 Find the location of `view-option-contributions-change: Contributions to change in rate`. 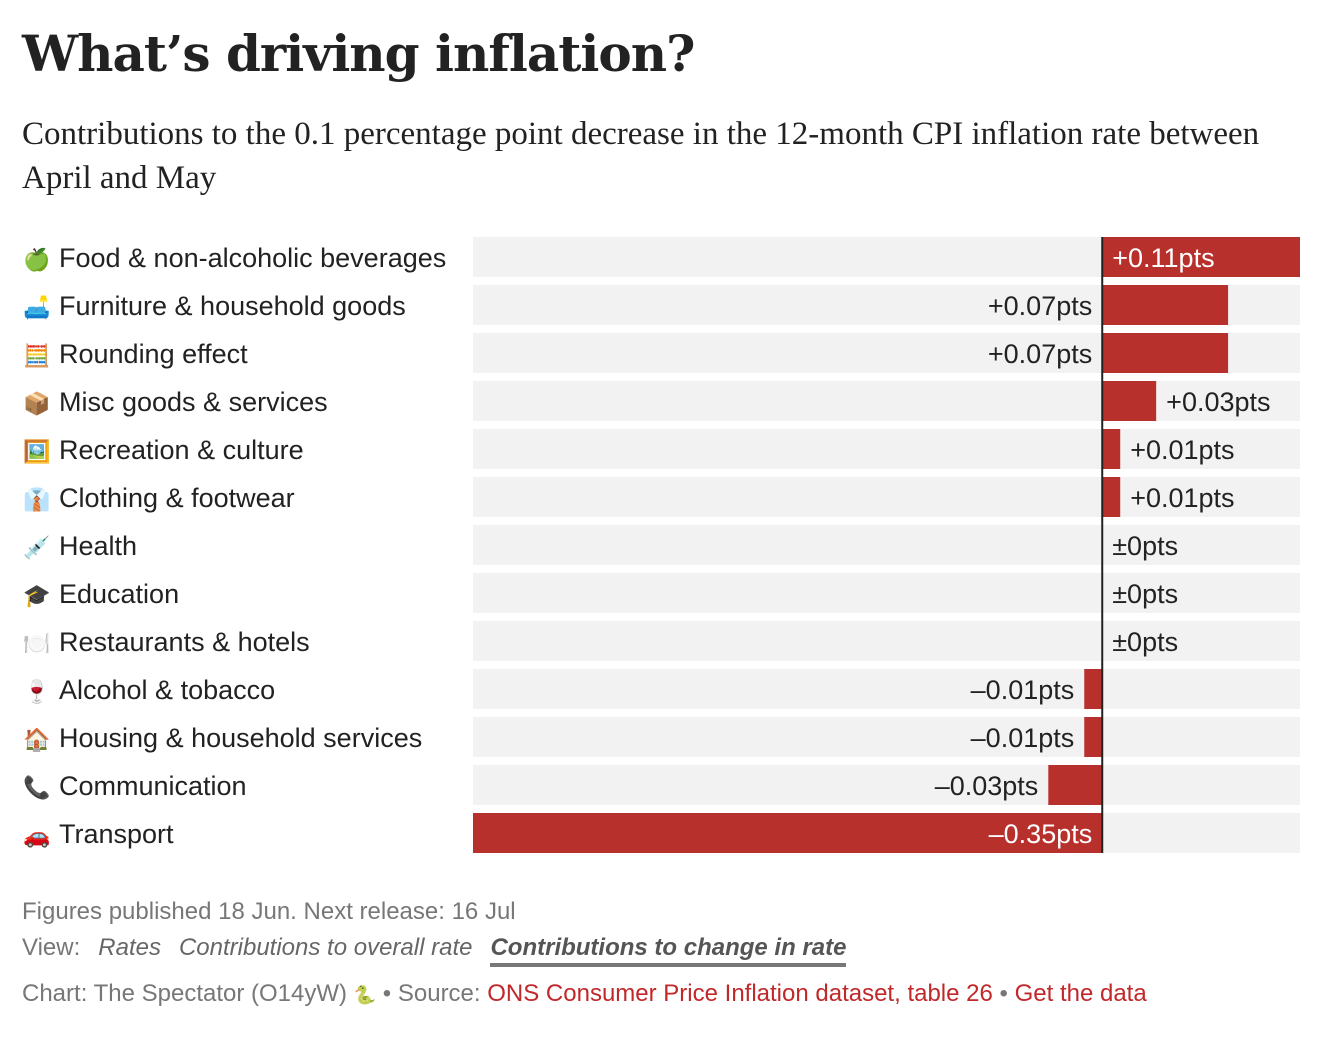

view-option-contributions-change: Contributions to change in rate is located at coordinates (668, 950).